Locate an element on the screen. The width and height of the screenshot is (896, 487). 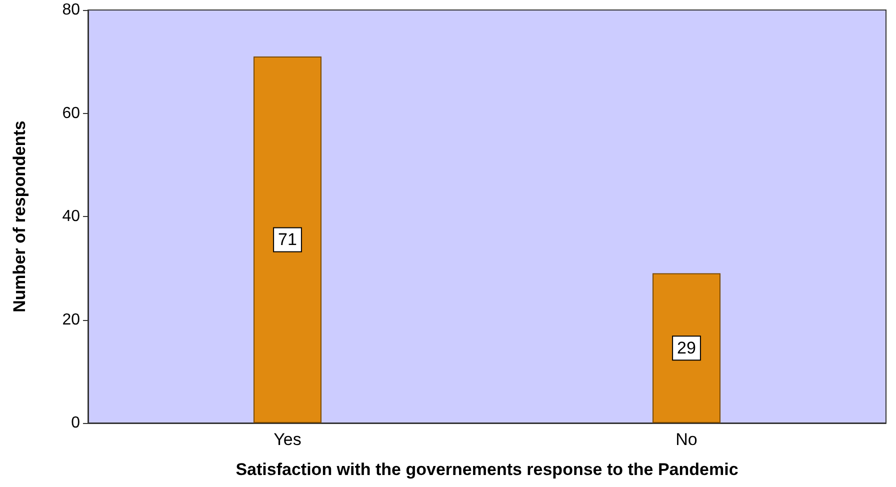
y-tick-label: 0 is located at coordinates (75, 423).